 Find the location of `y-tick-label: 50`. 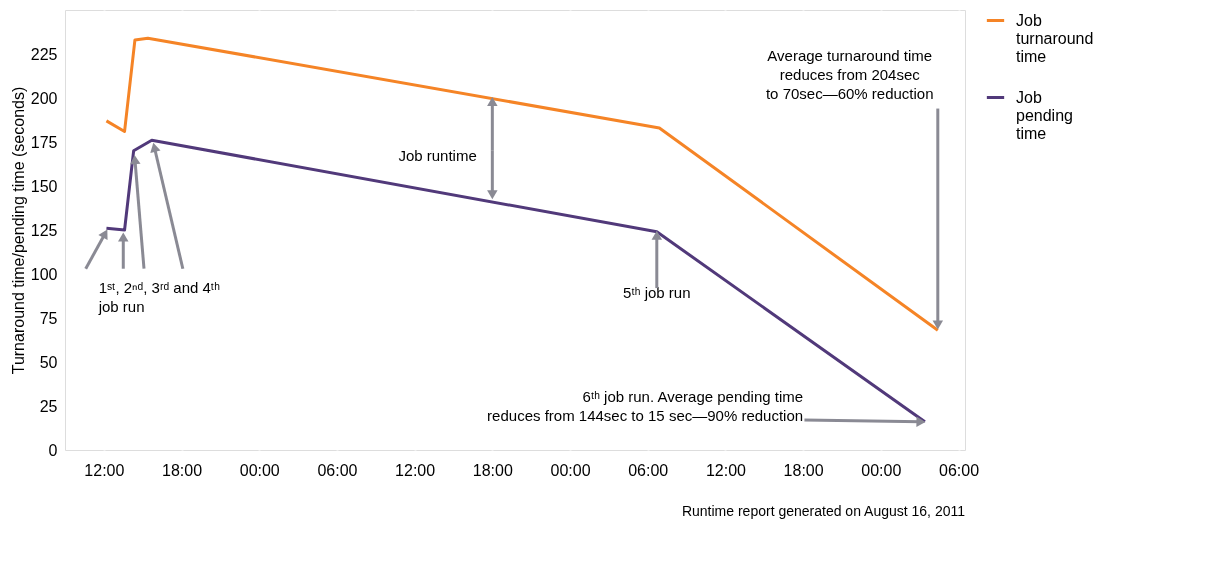

y-tick-label: 50 is located at coordinates (48, 362).